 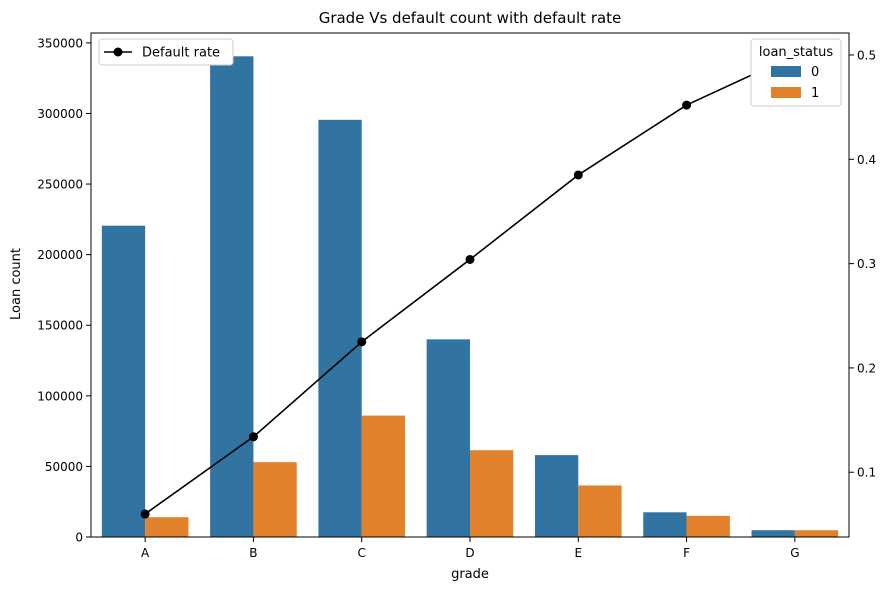 What do you see at coordinates (79, 538) in the screenshot?
I see `y-tick-label: 0` at bounding box center [79, 538].